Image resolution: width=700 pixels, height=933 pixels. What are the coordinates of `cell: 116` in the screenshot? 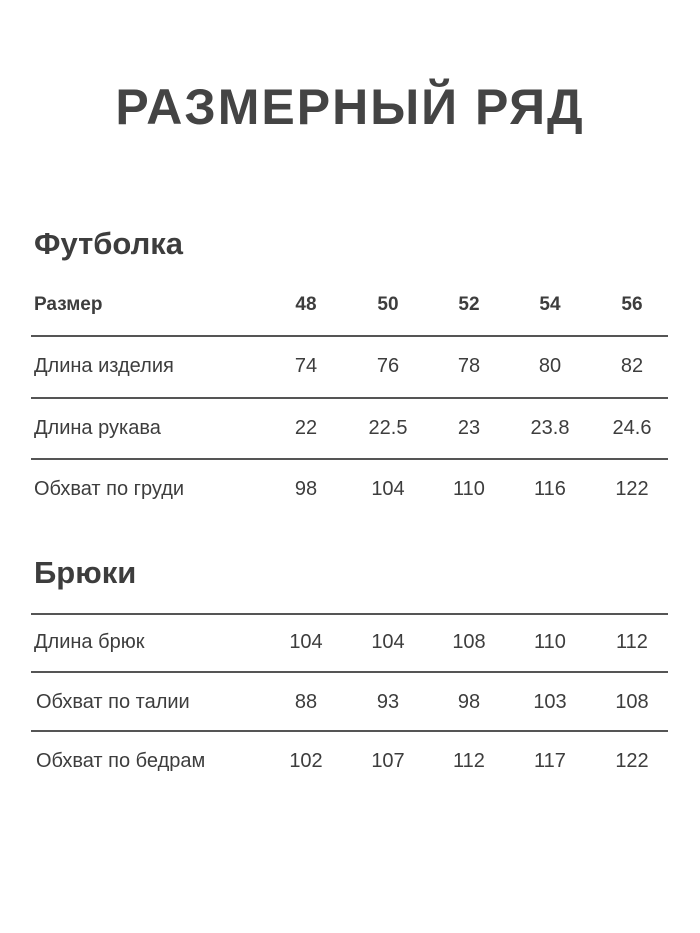 It's located at (550, 489).